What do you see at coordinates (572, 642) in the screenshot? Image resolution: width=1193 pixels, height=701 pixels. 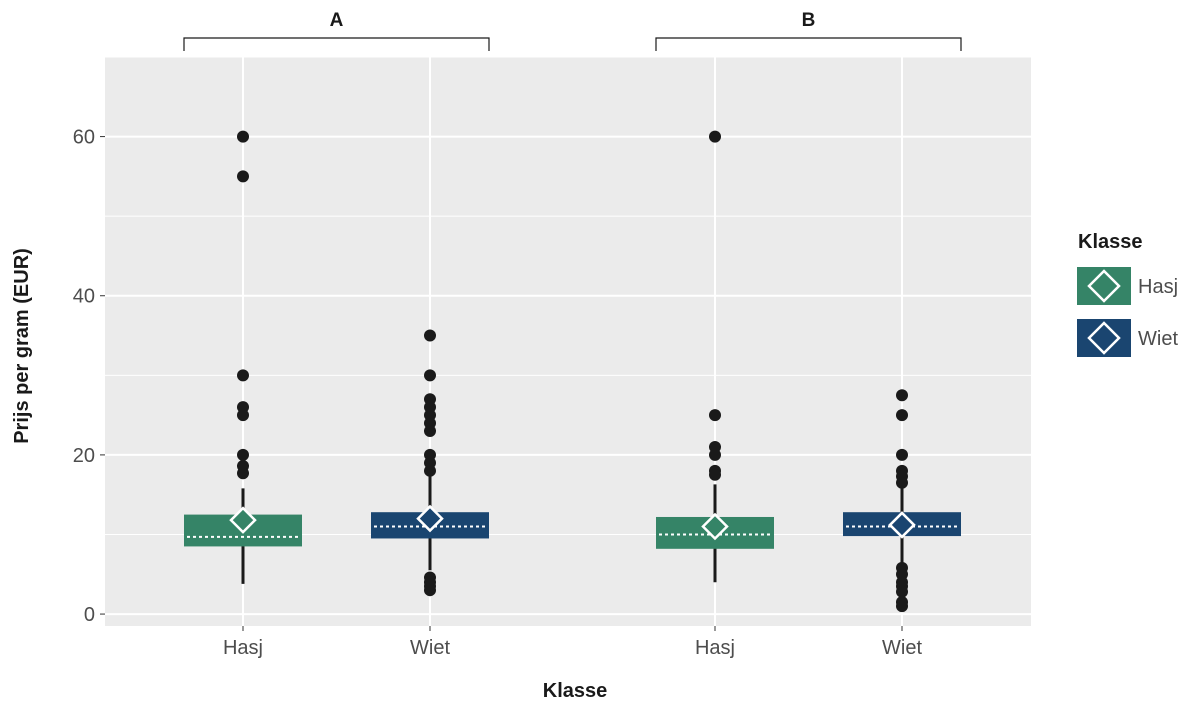 I see `x-axis-ticks: Hasj Wiet Hasj Wiet` at bounding box center [572, 642].